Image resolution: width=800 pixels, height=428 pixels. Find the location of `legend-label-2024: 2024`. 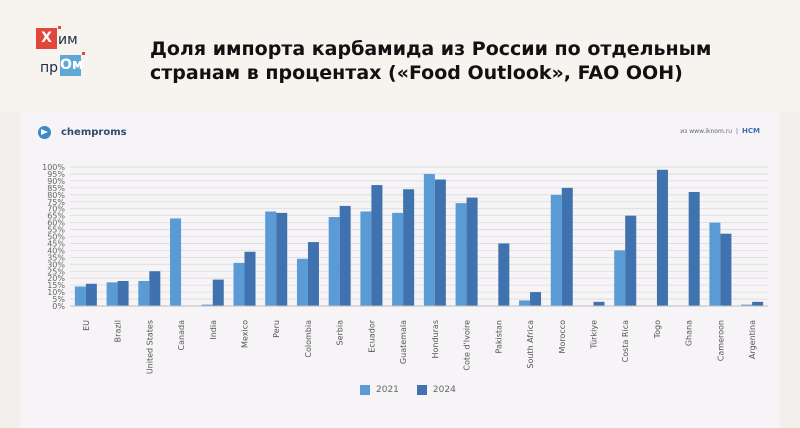

legend-label-2024: 2024 is located at coordinates (444, 390).